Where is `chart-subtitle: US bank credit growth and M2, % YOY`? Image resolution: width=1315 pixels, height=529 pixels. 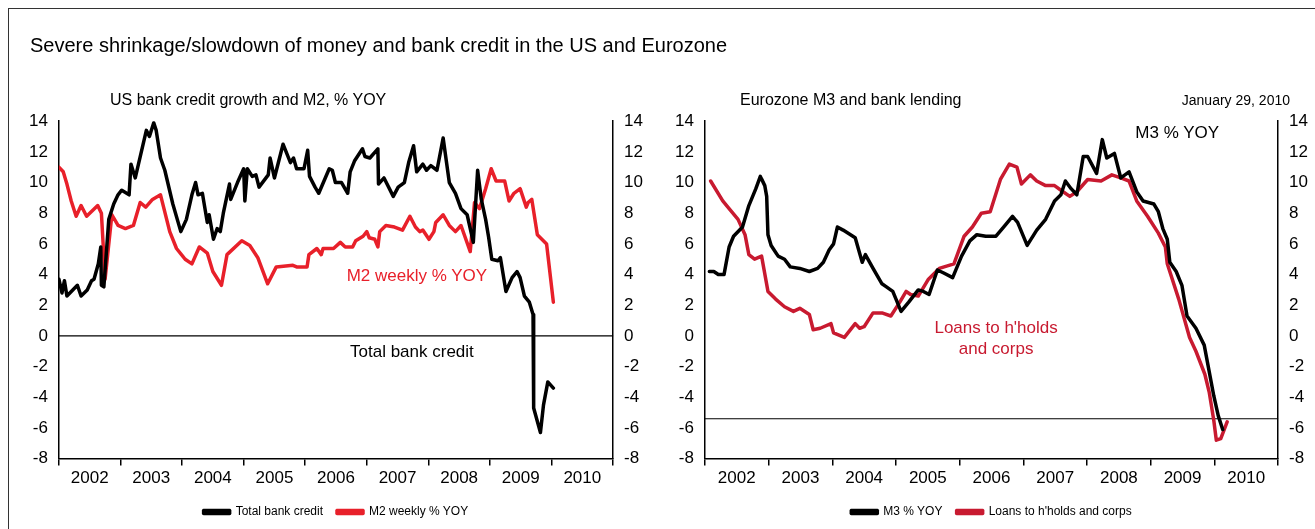 chart-subtitle: US bank credit growth and M2, % YOY is located at coordinates (248, 100).